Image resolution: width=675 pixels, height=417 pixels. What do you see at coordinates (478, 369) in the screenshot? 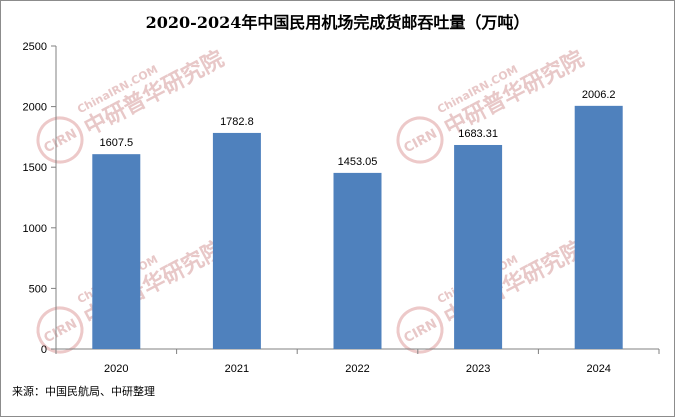
I see `x-tick-label-2023: 2023` at bounding box center [478, 369].